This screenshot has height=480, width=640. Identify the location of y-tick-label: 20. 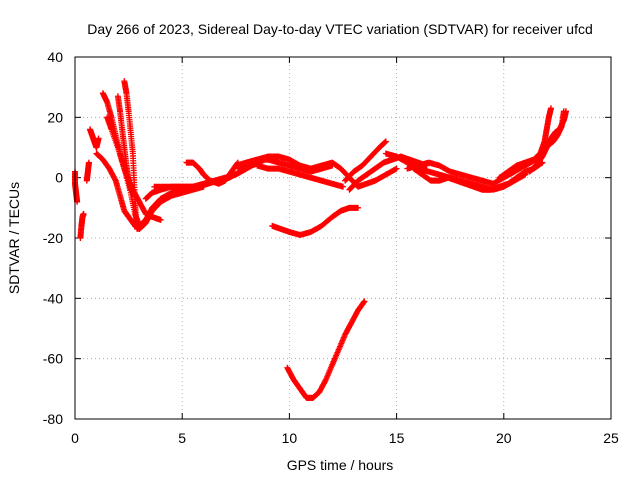
(55, 117).